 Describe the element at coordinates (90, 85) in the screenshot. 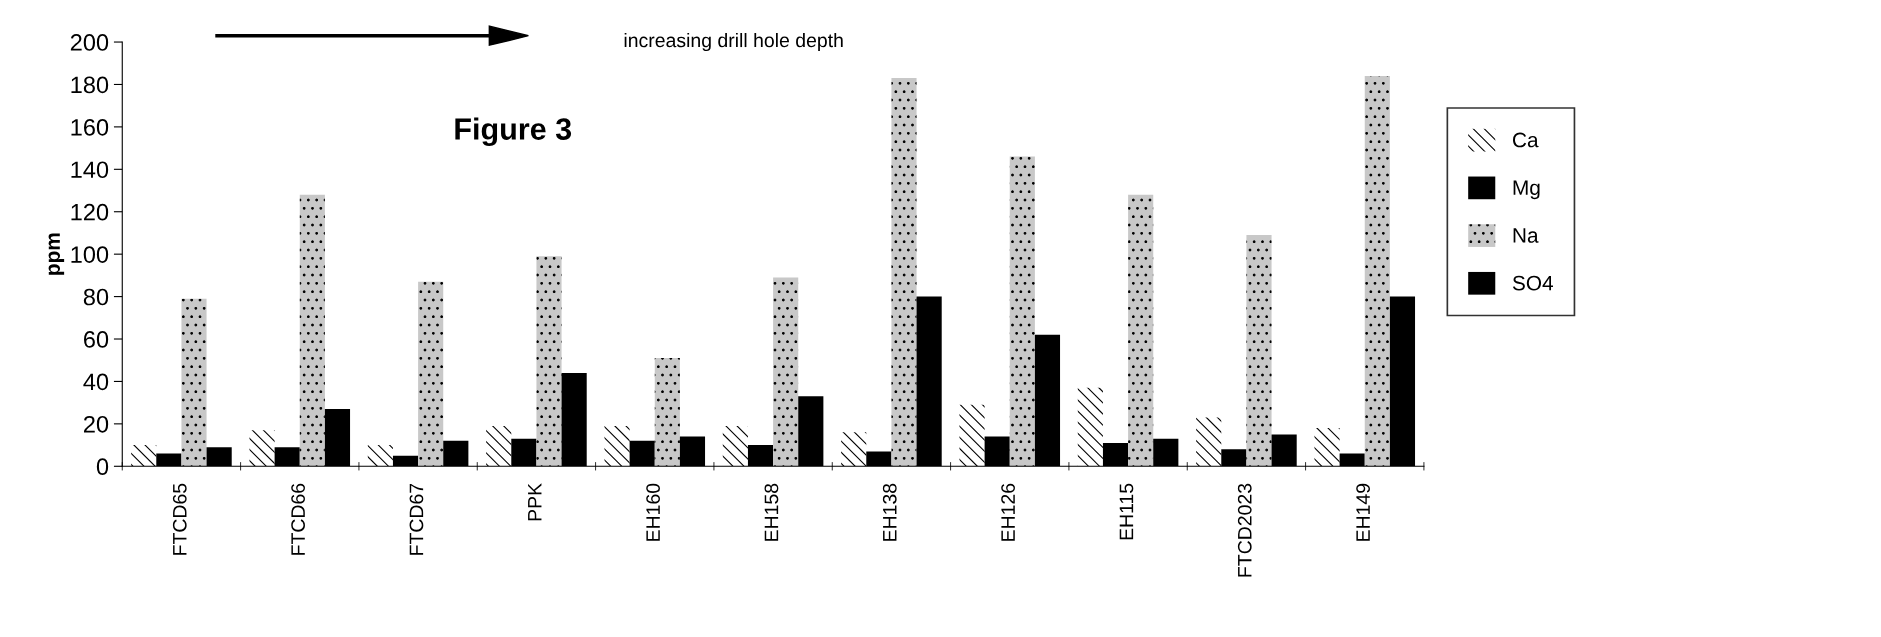

I see `y-tick-label: 180` at that location.